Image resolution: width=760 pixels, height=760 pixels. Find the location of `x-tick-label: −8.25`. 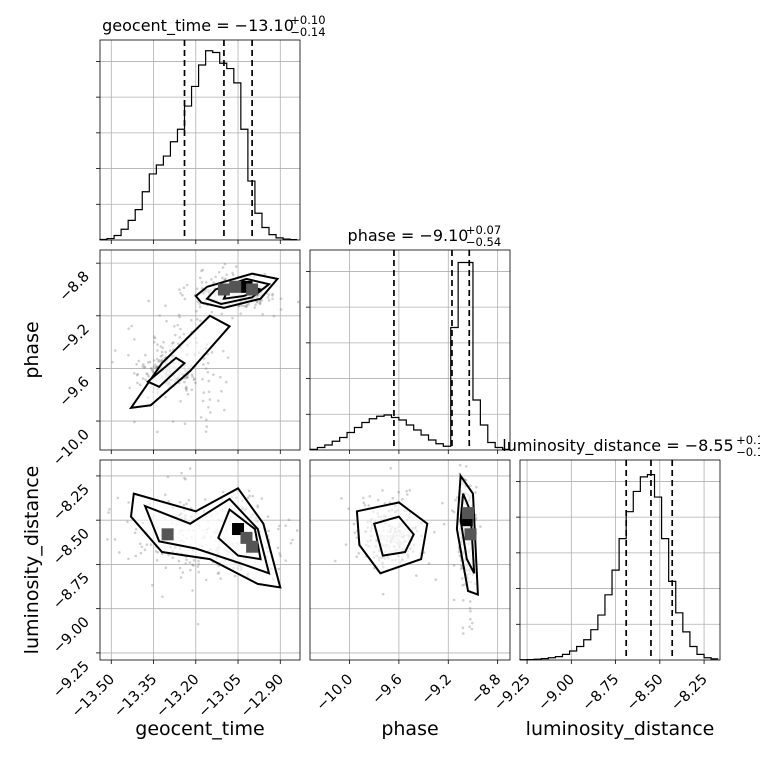

x-tick-label: −8.25 is located at coordinates (689, 693).